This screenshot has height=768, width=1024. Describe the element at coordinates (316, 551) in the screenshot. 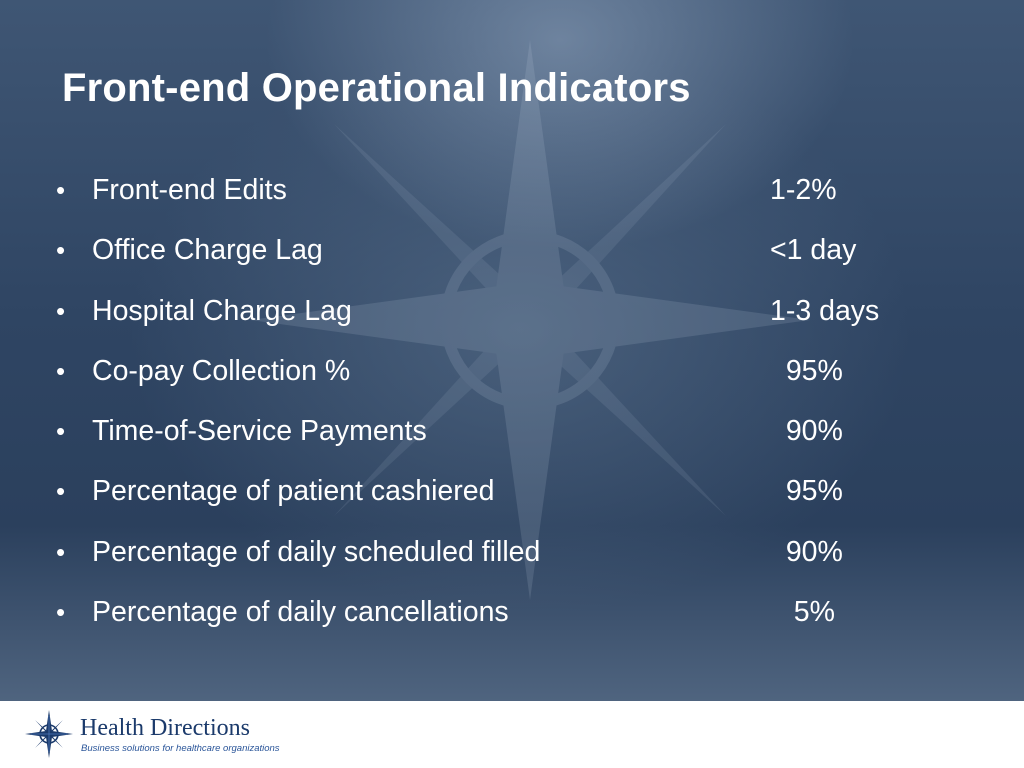

I see `indicator-label: Percentage of daily scheduled filled` at that location.